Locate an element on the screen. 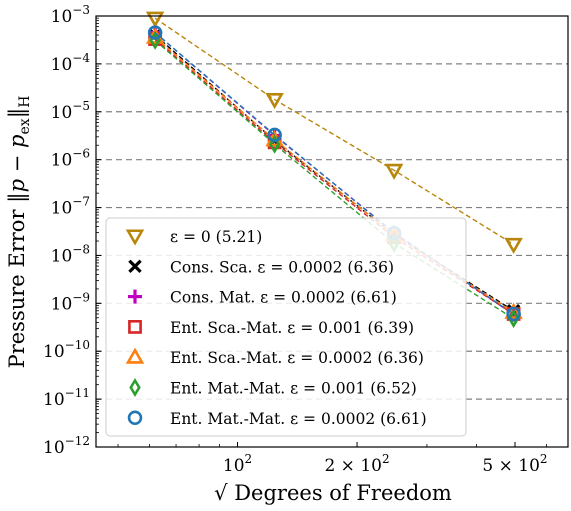 The height and width of the screenshot is (511, 571). y-axis-title: Pressure Error ‖p − pex‖H is located at coordinates (19, 232).